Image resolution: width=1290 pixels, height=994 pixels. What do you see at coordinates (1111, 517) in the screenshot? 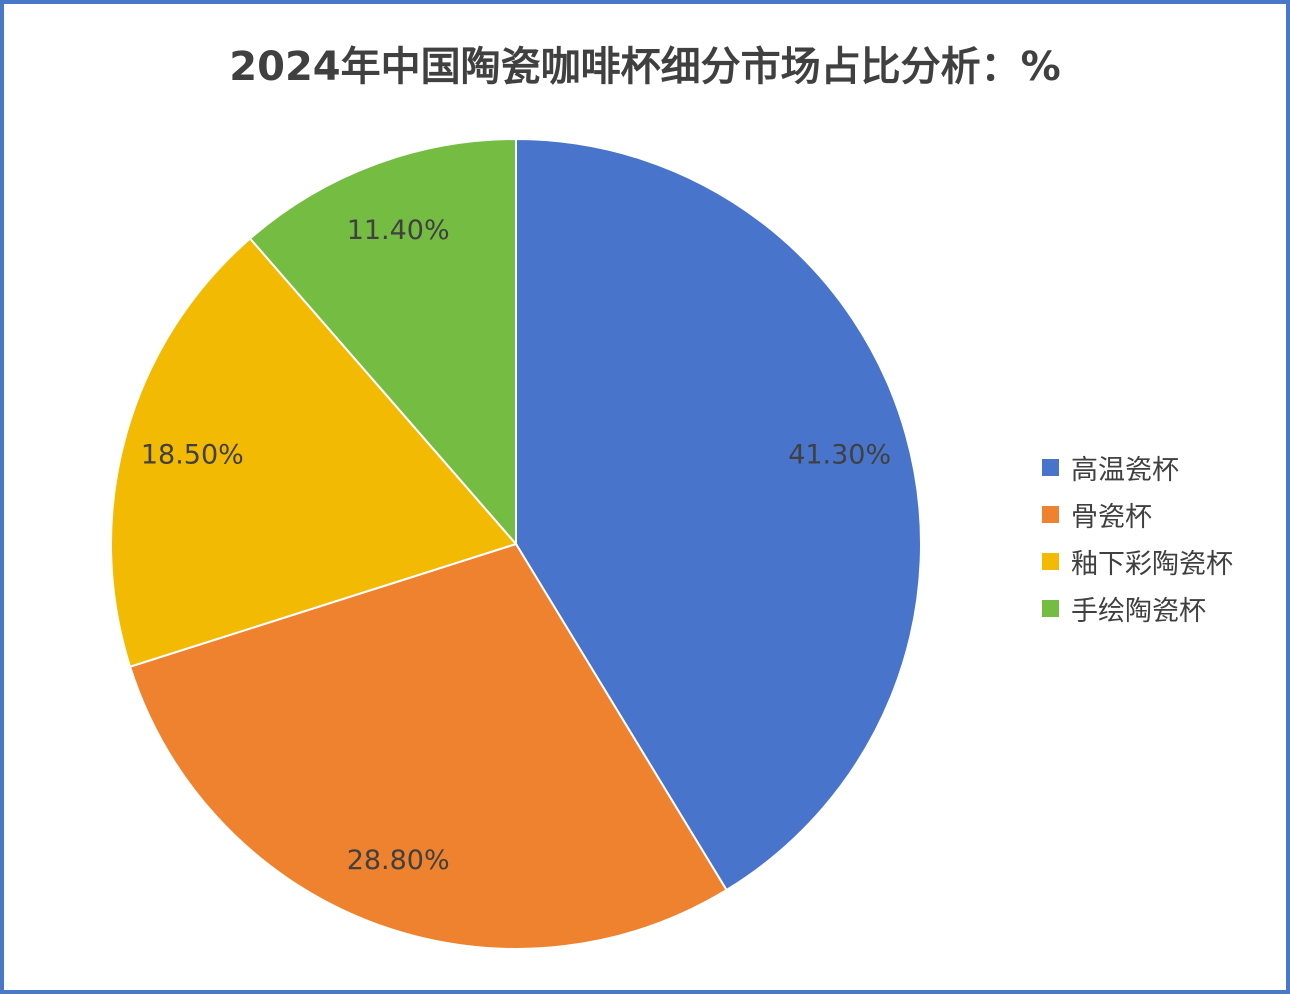
I see `legend-label: 骨瓷杯` at bounding box center [1111, 517].